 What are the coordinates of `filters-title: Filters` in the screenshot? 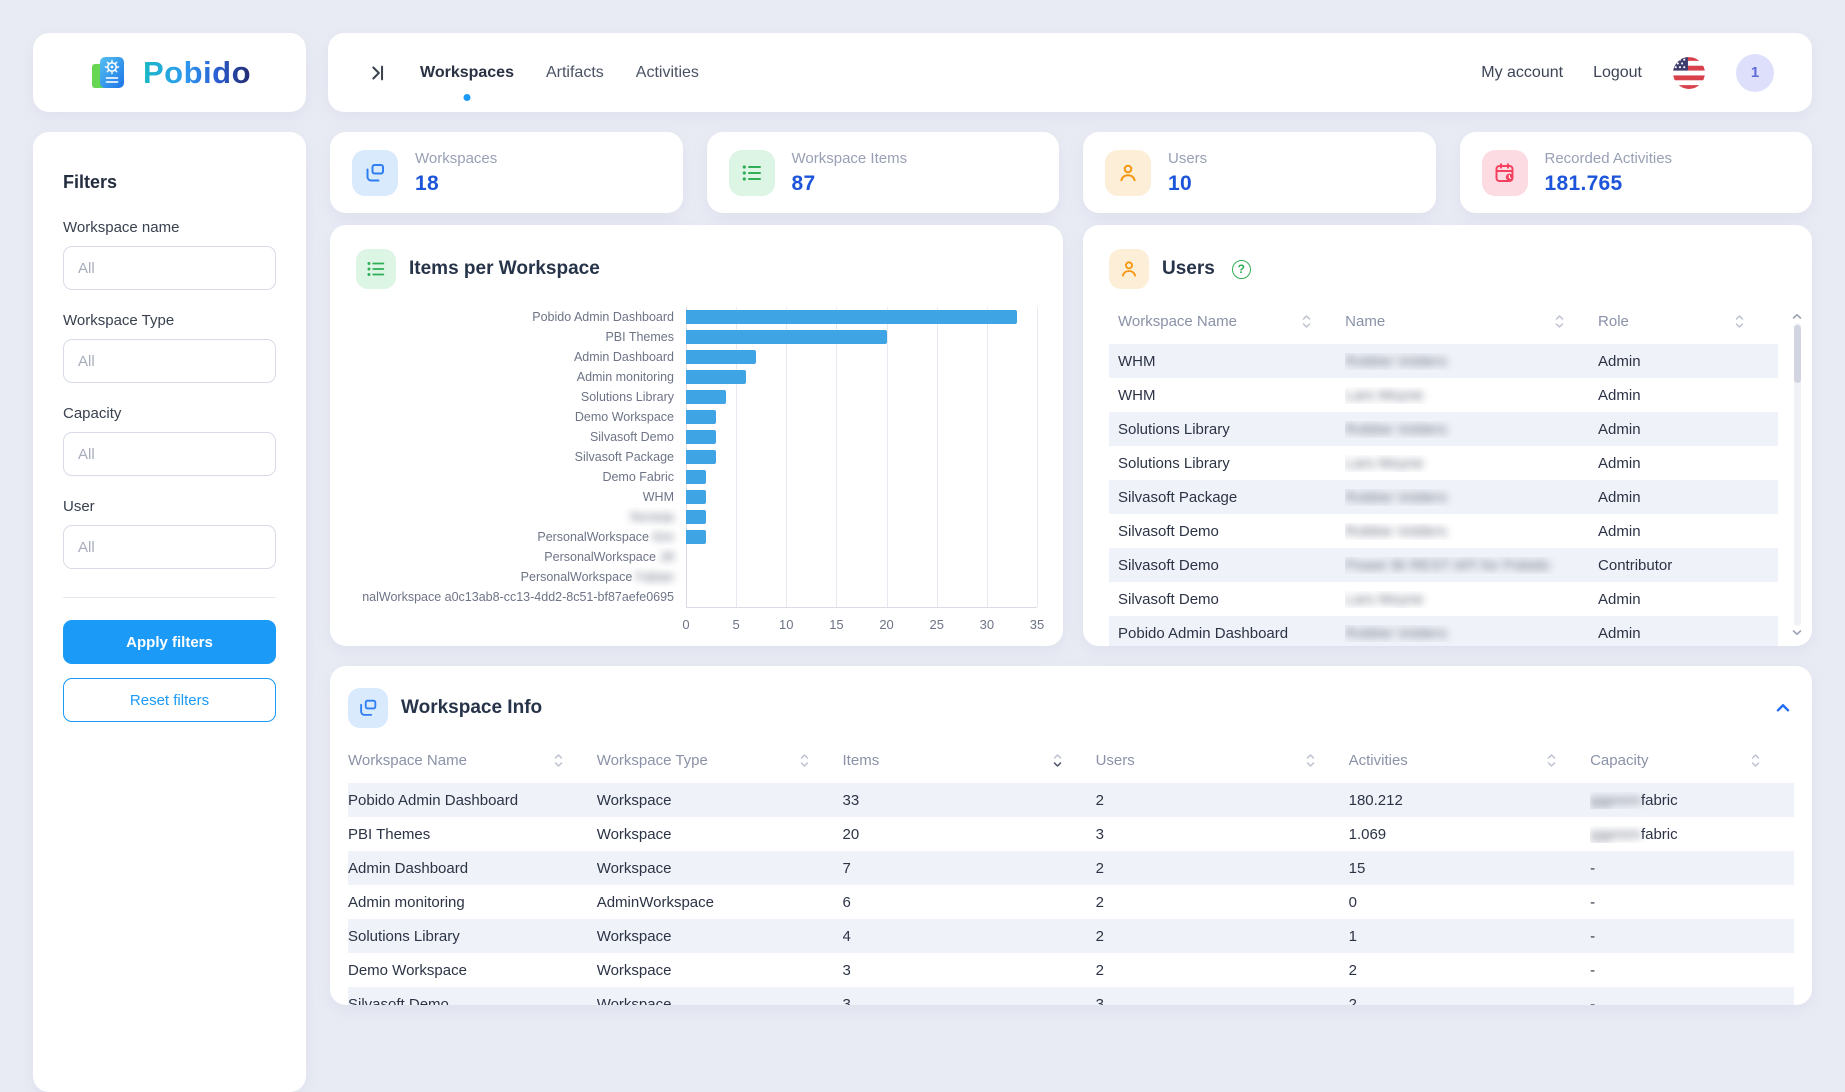 It's located at (90, 182).